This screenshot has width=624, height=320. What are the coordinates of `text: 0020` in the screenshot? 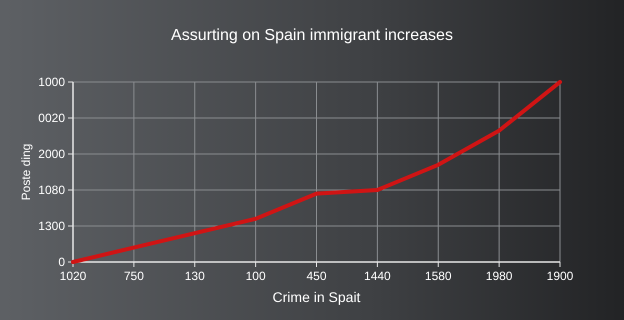 It's located at (52, 118).